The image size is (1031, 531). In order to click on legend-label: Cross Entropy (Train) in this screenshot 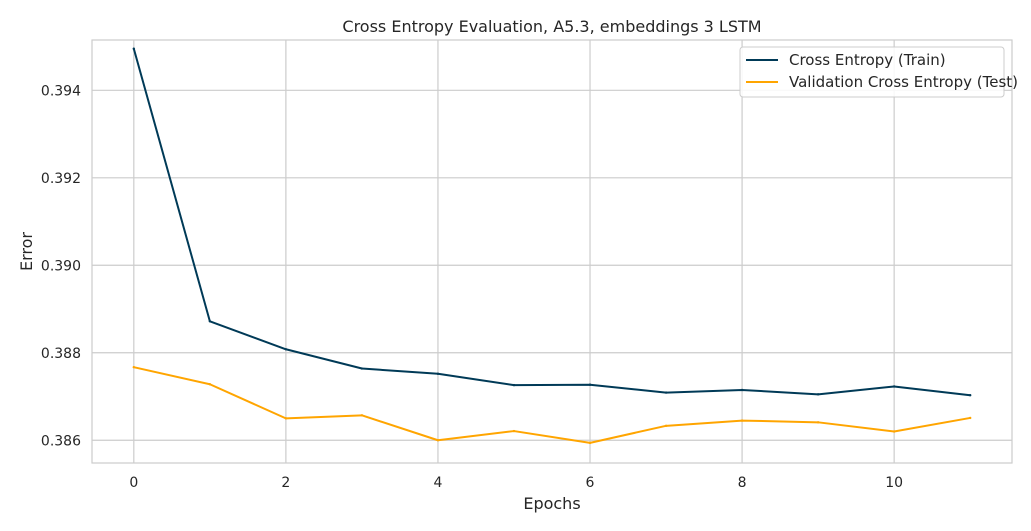, I will do `click(867, 60)`.